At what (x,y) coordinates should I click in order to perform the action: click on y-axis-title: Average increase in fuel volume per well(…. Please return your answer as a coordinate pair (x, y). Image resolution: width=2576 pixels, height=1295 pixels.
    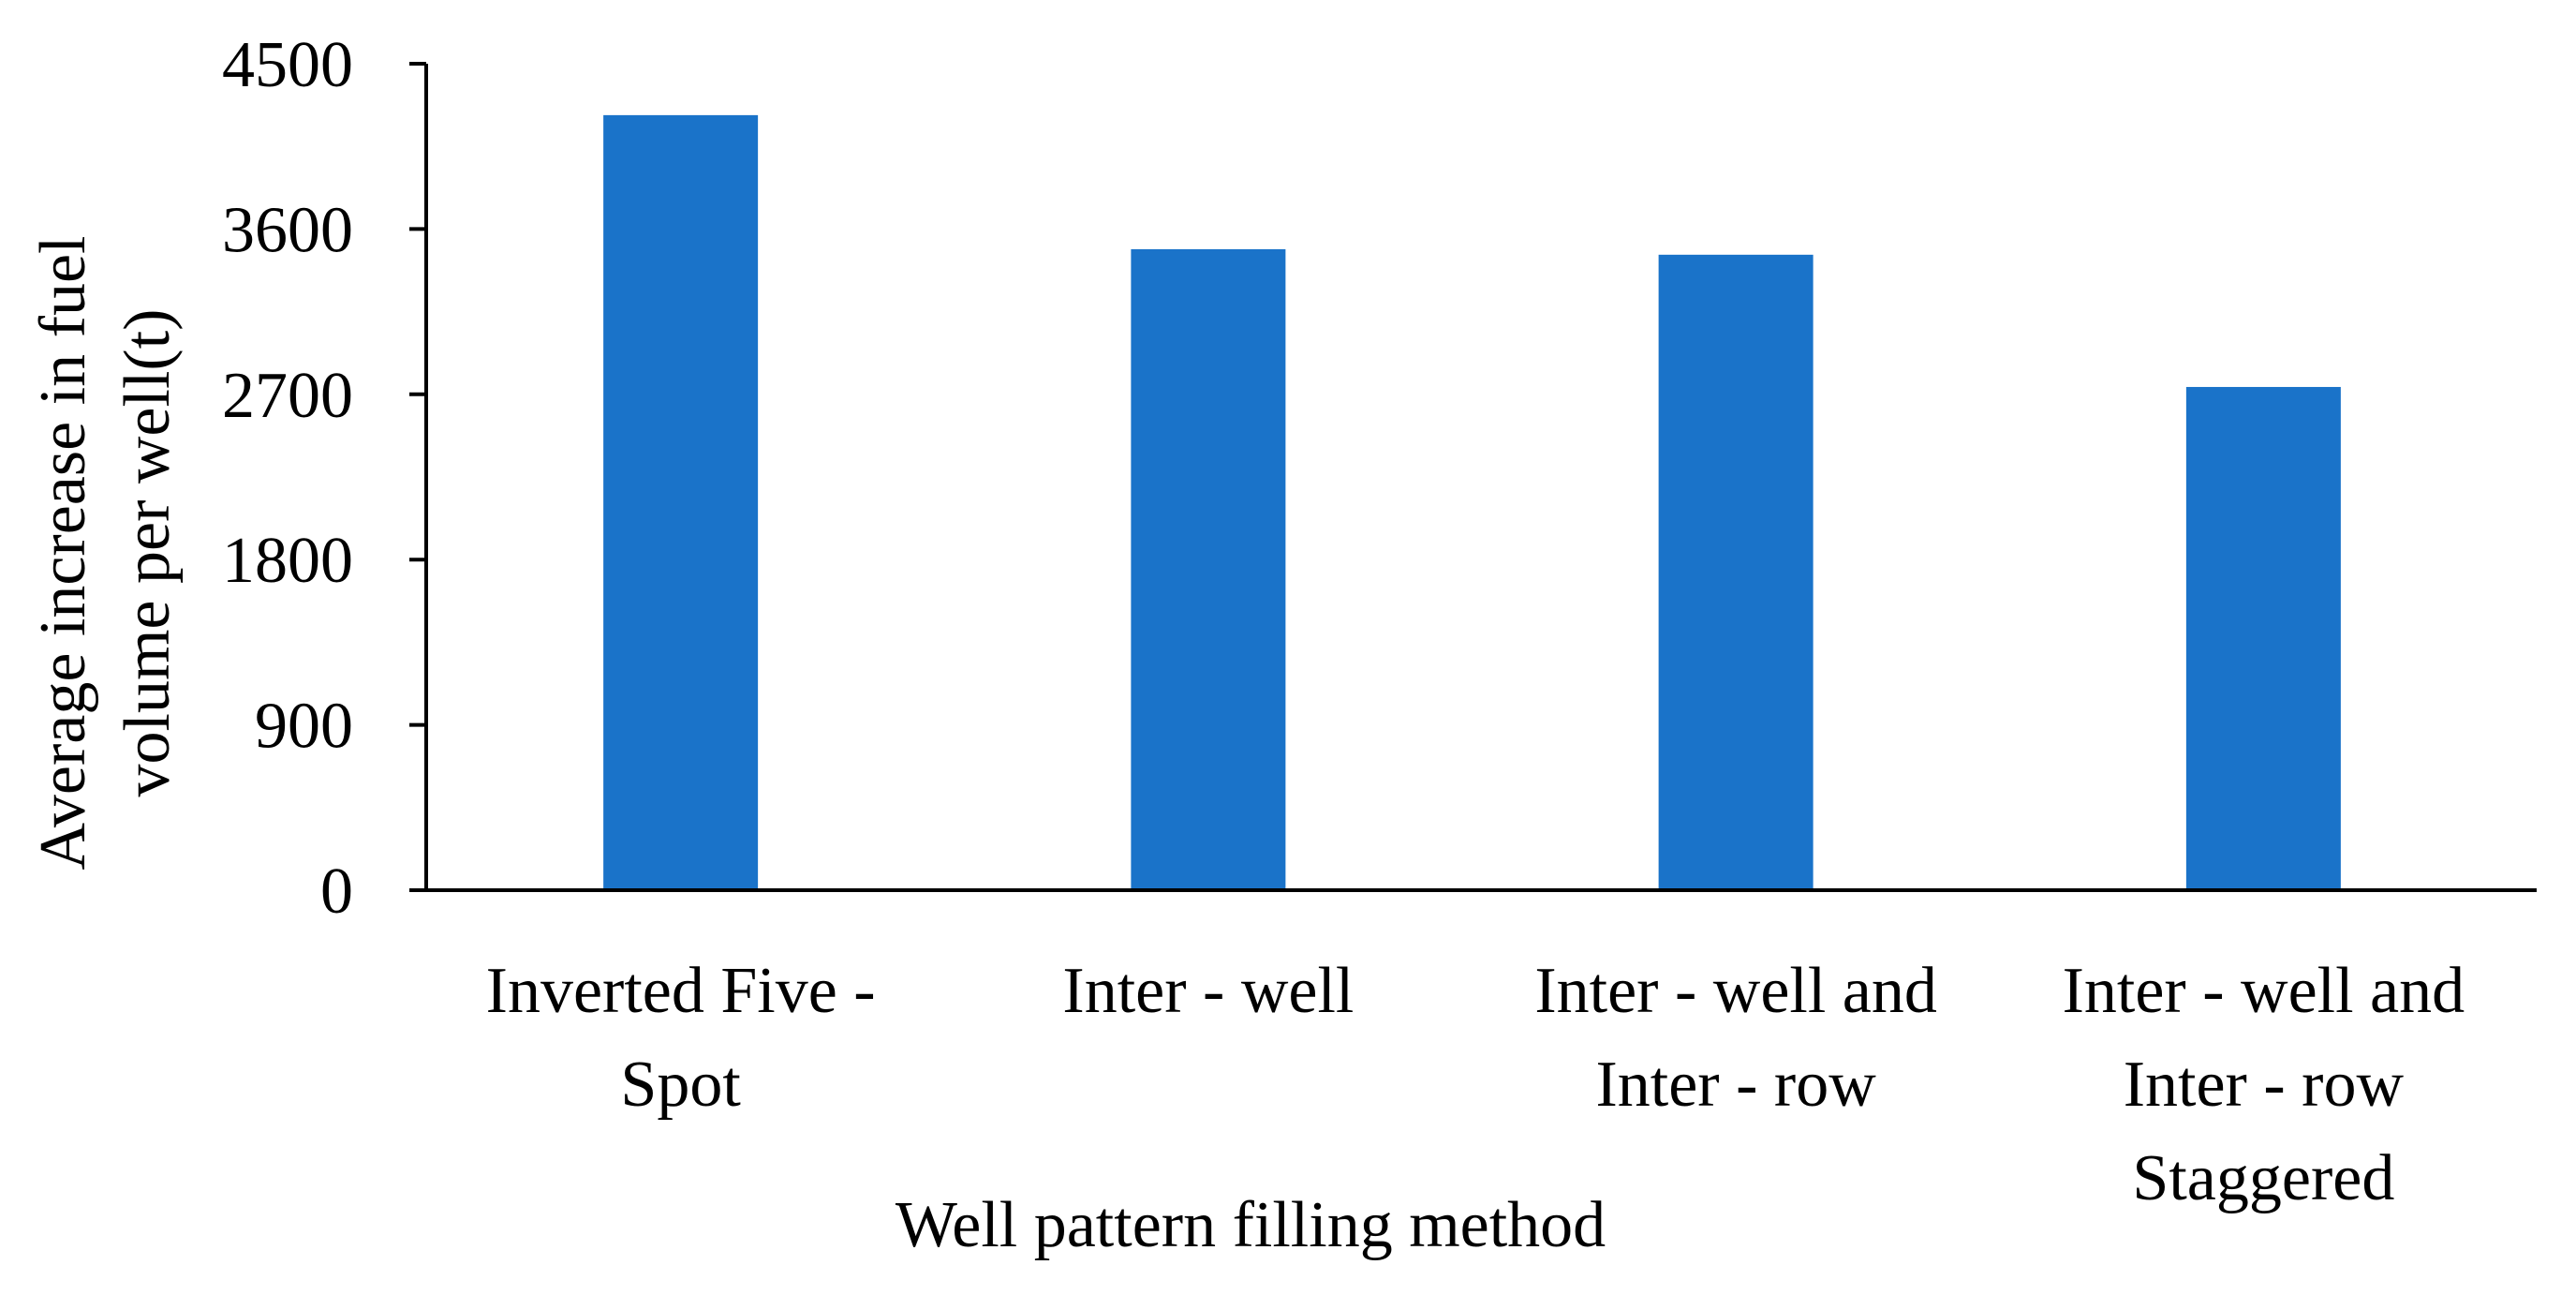
    Looking at the image, I should click on (106, 553).